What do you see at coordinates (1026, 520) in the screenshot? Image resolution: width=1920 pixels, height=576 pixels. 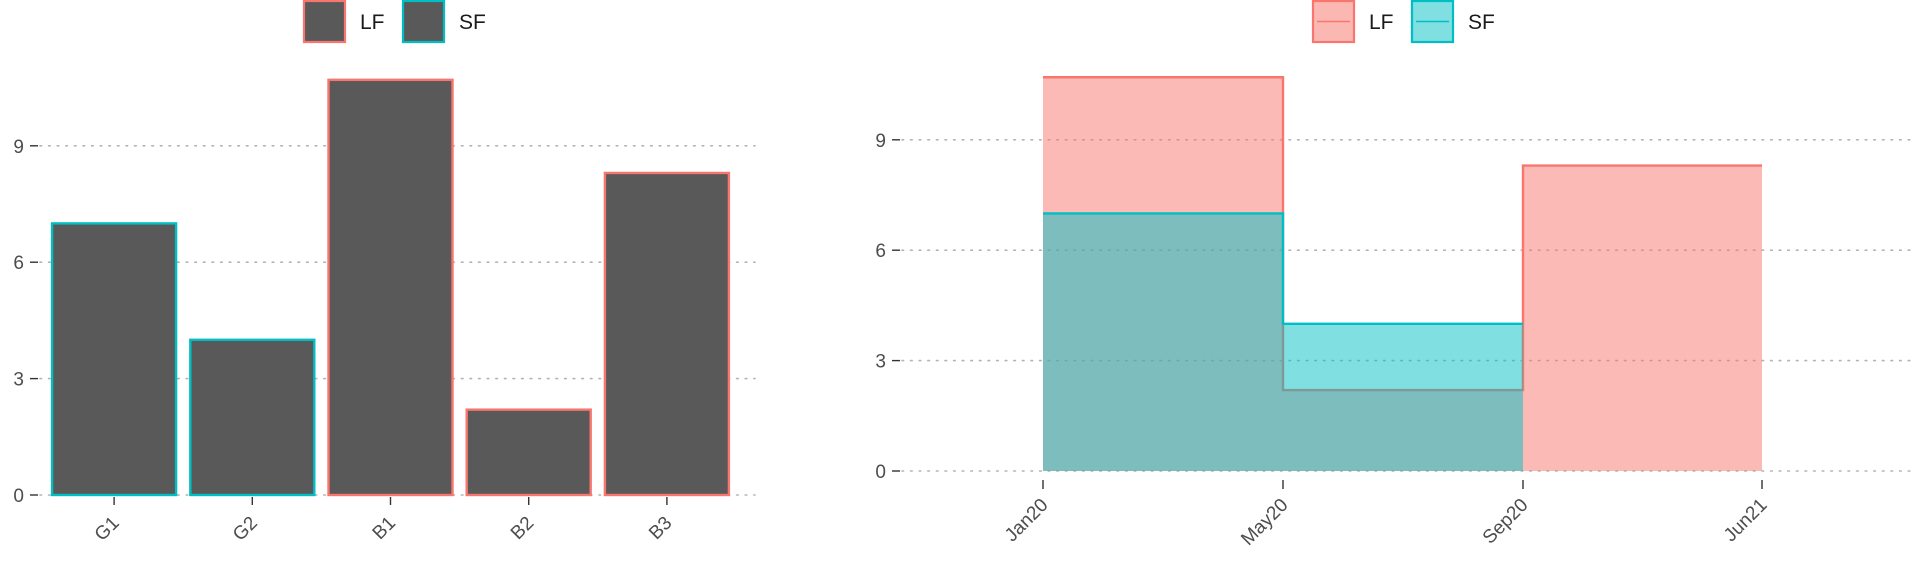 I see `x-tick-label: Jan20` at bounding box center [1026, 520].